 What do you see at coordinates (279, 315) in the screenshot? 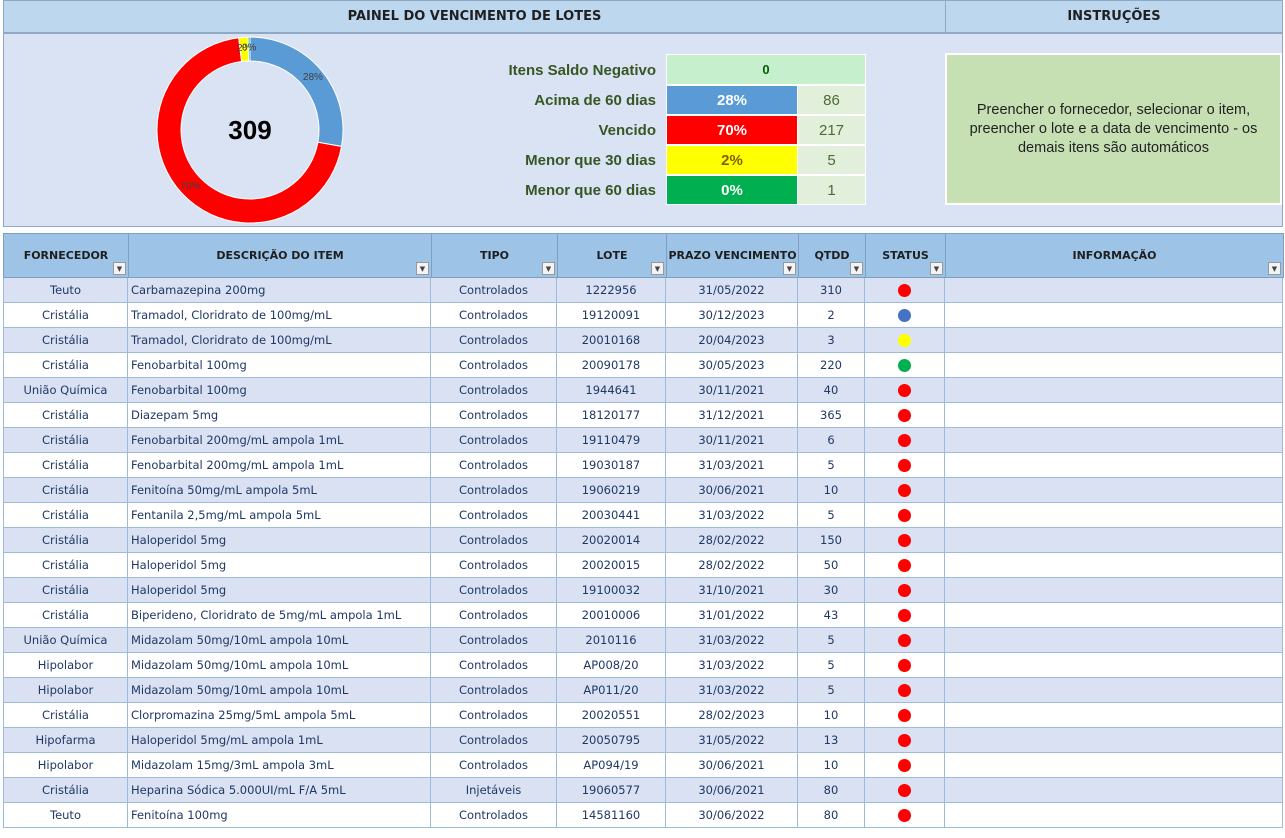
I see `table-cell: Tramadol, Cloridrato de 100mg/mL` at bounding box center [279, 315].